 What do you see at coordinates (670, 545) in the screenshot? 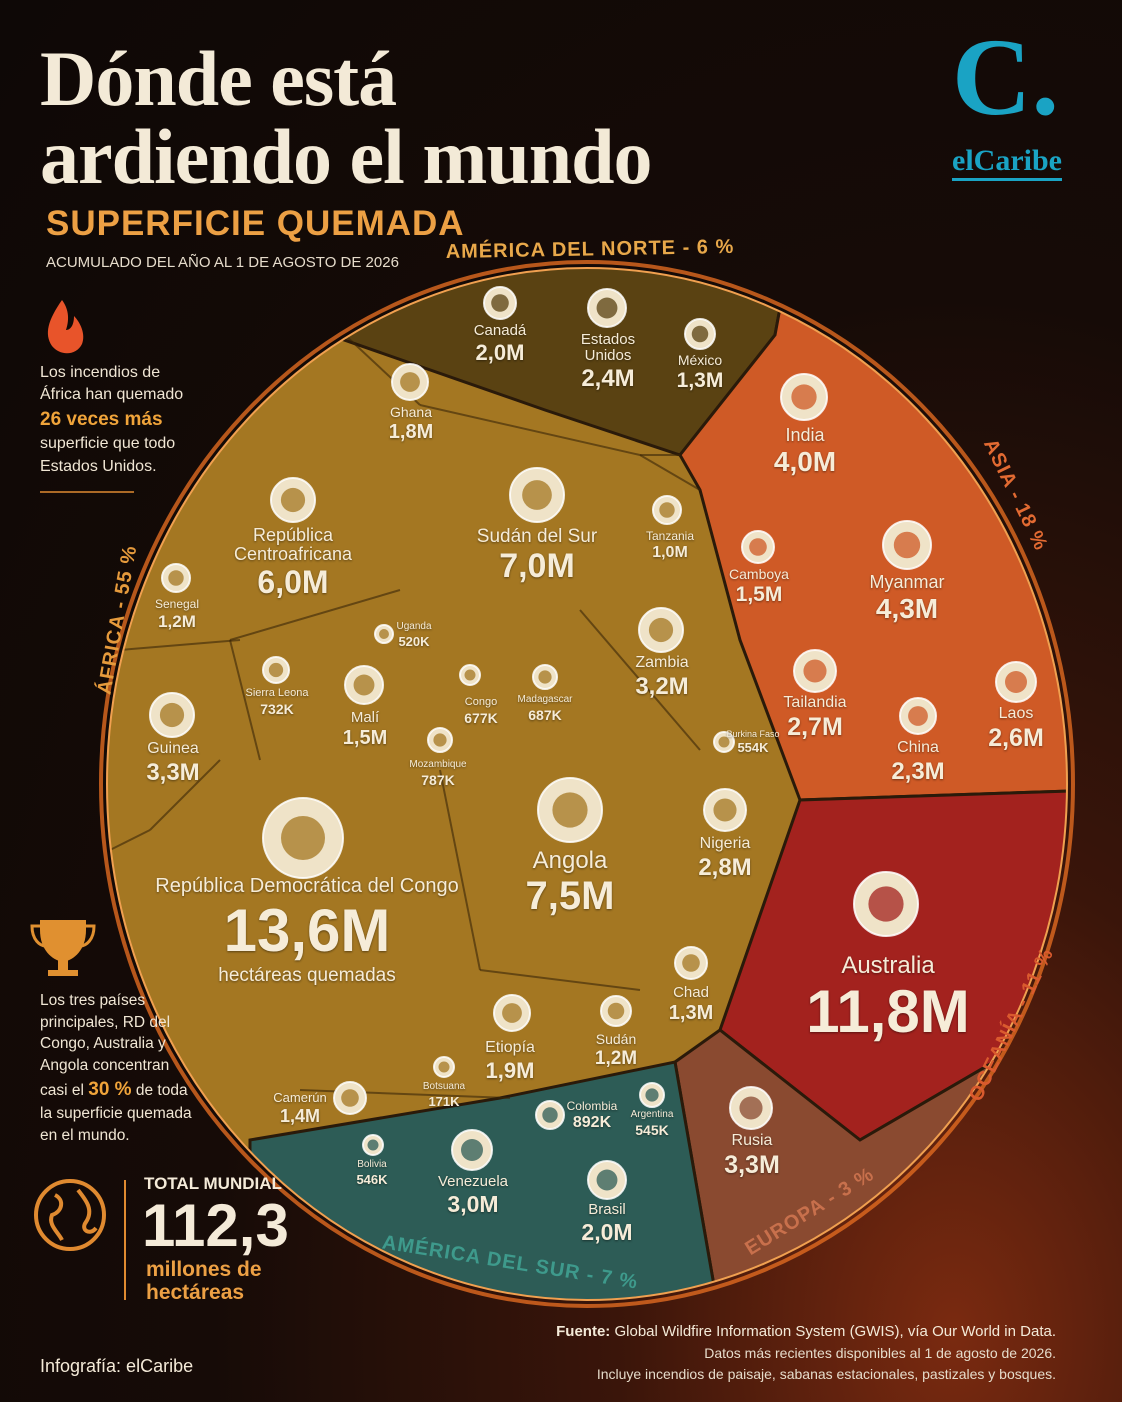
I see `country-label: Tanzania 1,0M` at bounding box center [670, 545].